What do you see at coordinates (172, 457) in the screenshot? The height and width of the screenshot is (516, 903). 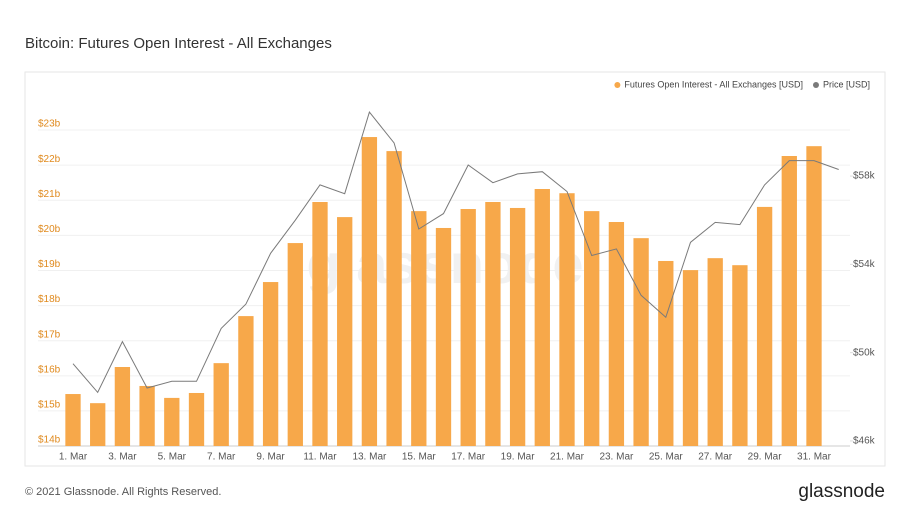 I see `x-tick-label: 5. Mar` at bounding box center [172, 457].